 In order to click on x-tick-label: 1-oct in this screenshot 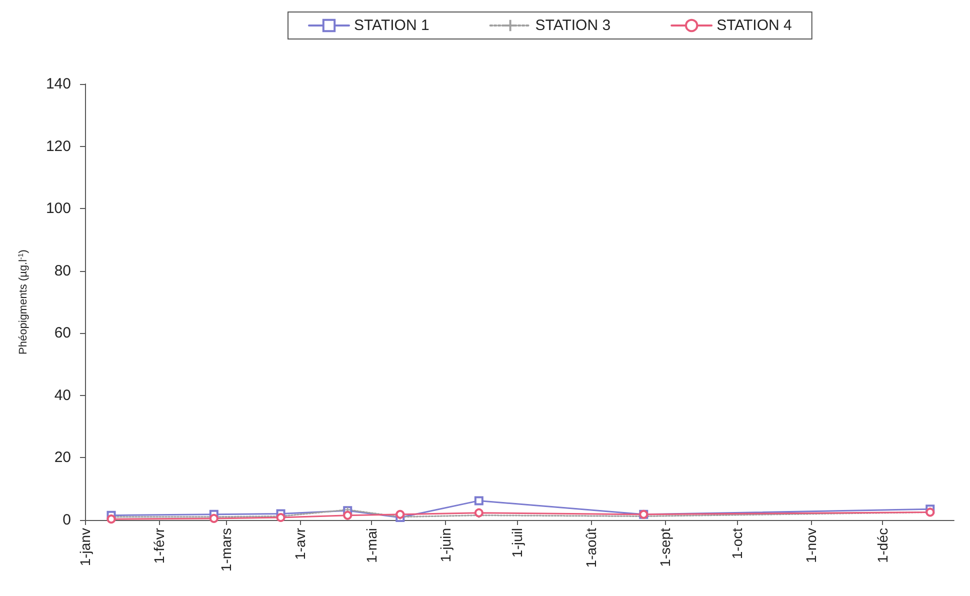, I will do `click(736, 544)`.